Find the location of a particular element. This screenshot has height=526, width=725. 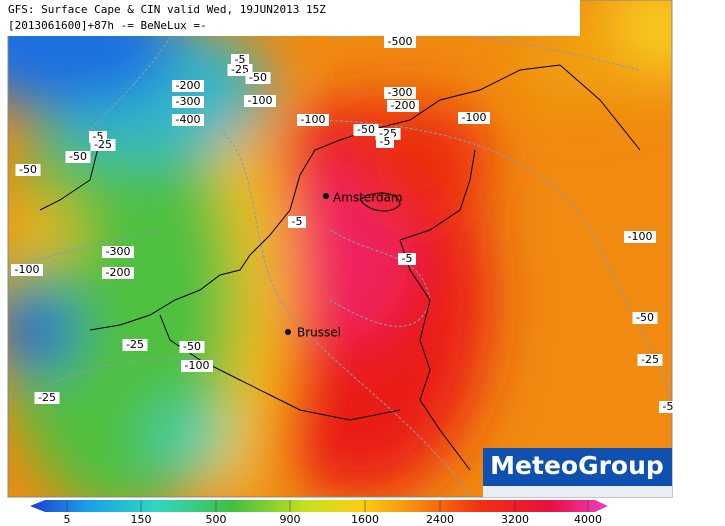

city-label: Amsterdam is located at coordinates (368, 198).